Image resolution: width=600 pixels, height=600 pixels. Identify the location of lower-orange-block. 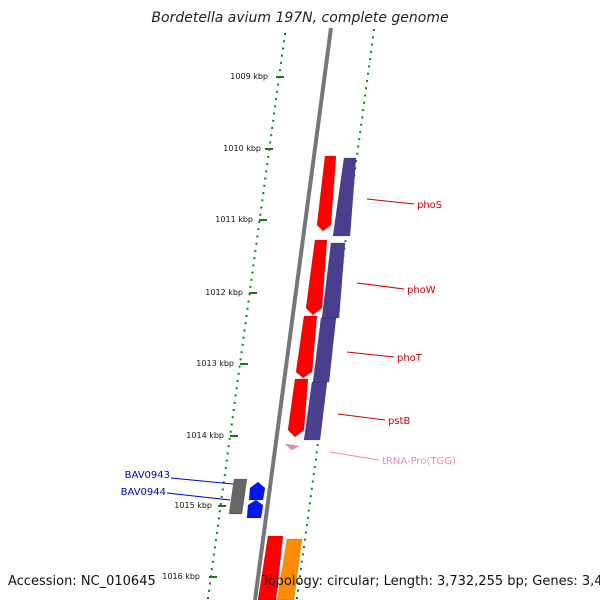
(289, 569).